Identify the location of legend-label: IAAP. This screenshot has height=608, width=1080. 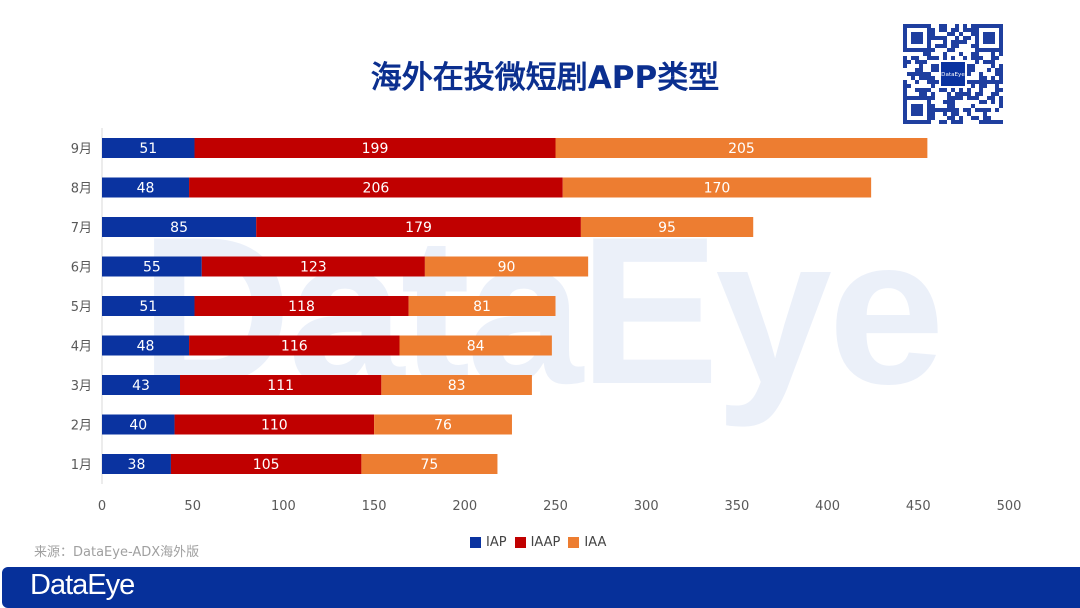
(545, 542).